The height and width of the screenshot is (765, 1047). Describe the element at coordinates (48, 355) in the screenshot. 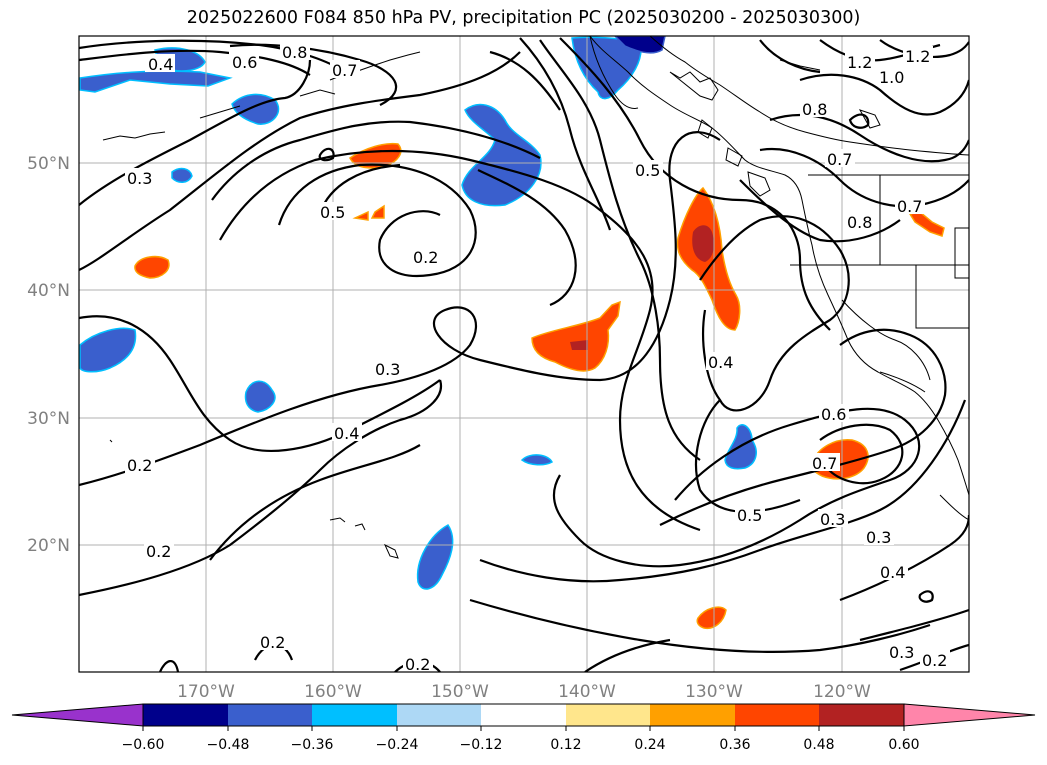

I see `lat-tick-labels: 50°N 40°N 30°N 20°N` at that location.